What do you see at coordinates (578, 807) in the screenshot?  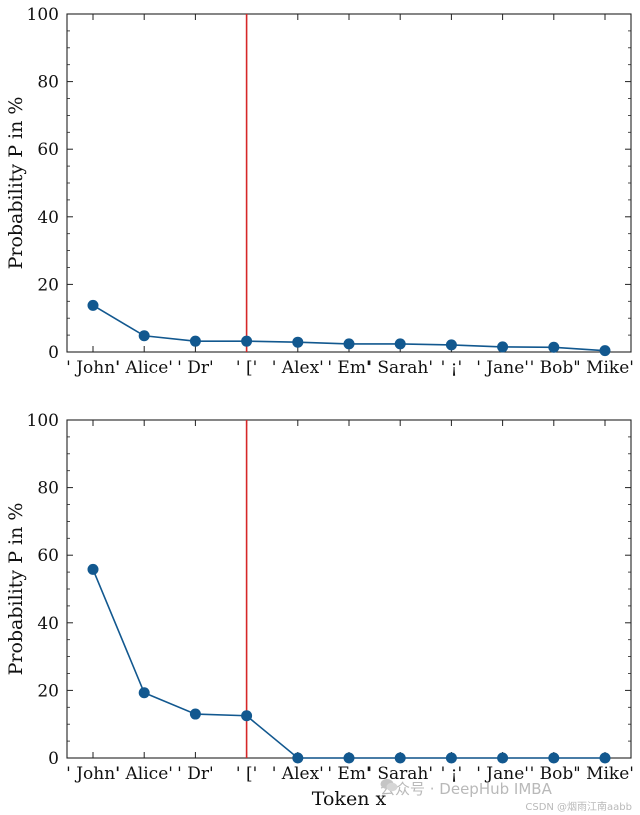 I see `watermark-sub: CSDN @烟雨江南aabb` at bounding box center [578, 807].